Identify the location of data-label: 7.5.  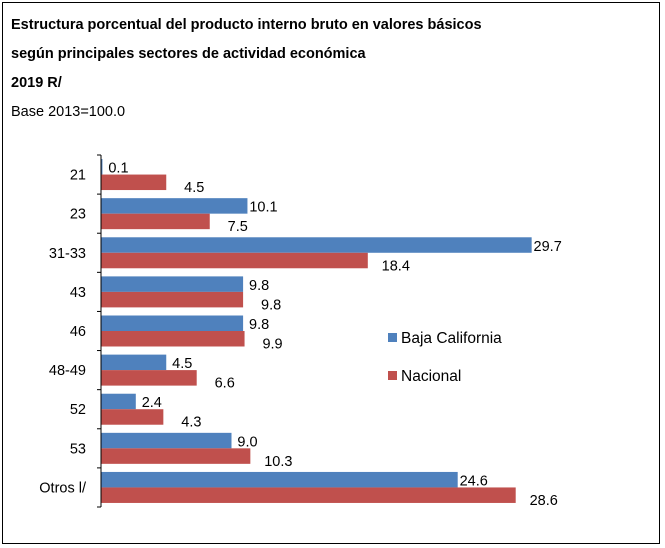
(238, 227).